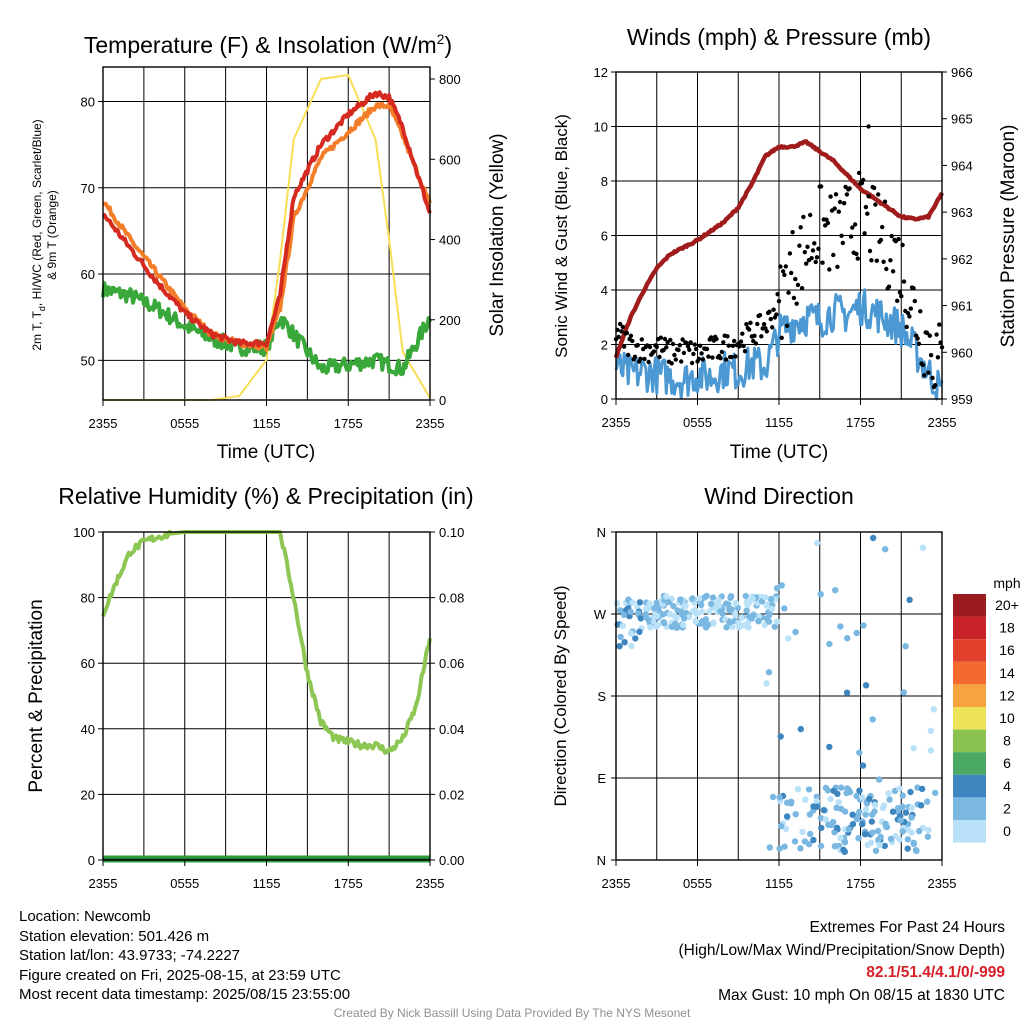  Describe the element at coordinates (88, 729) in the screenshot. I see `y-tick-label: 40` at that location.